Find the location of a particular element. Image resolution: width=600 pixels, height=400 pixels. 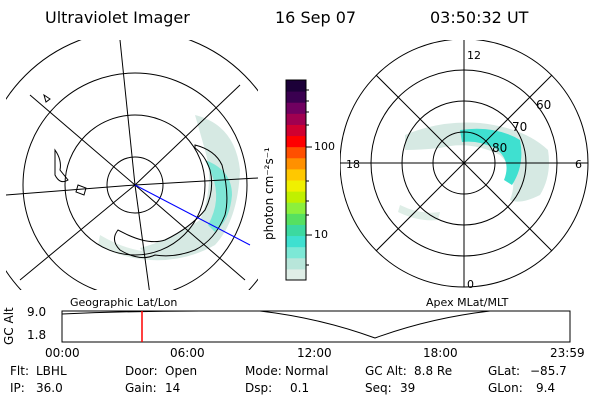

timeline-frame is located at coordinates (316, 326).